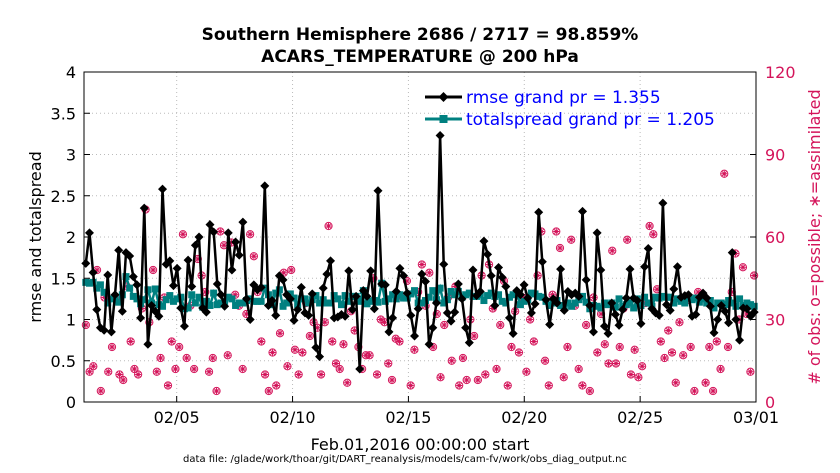 The width and height of the screenshot is (840, 473). What do you see at coordinates (775, 155) in the screenshot?
I see `y2-tick-label: 90` at bounding box center [775, 155].